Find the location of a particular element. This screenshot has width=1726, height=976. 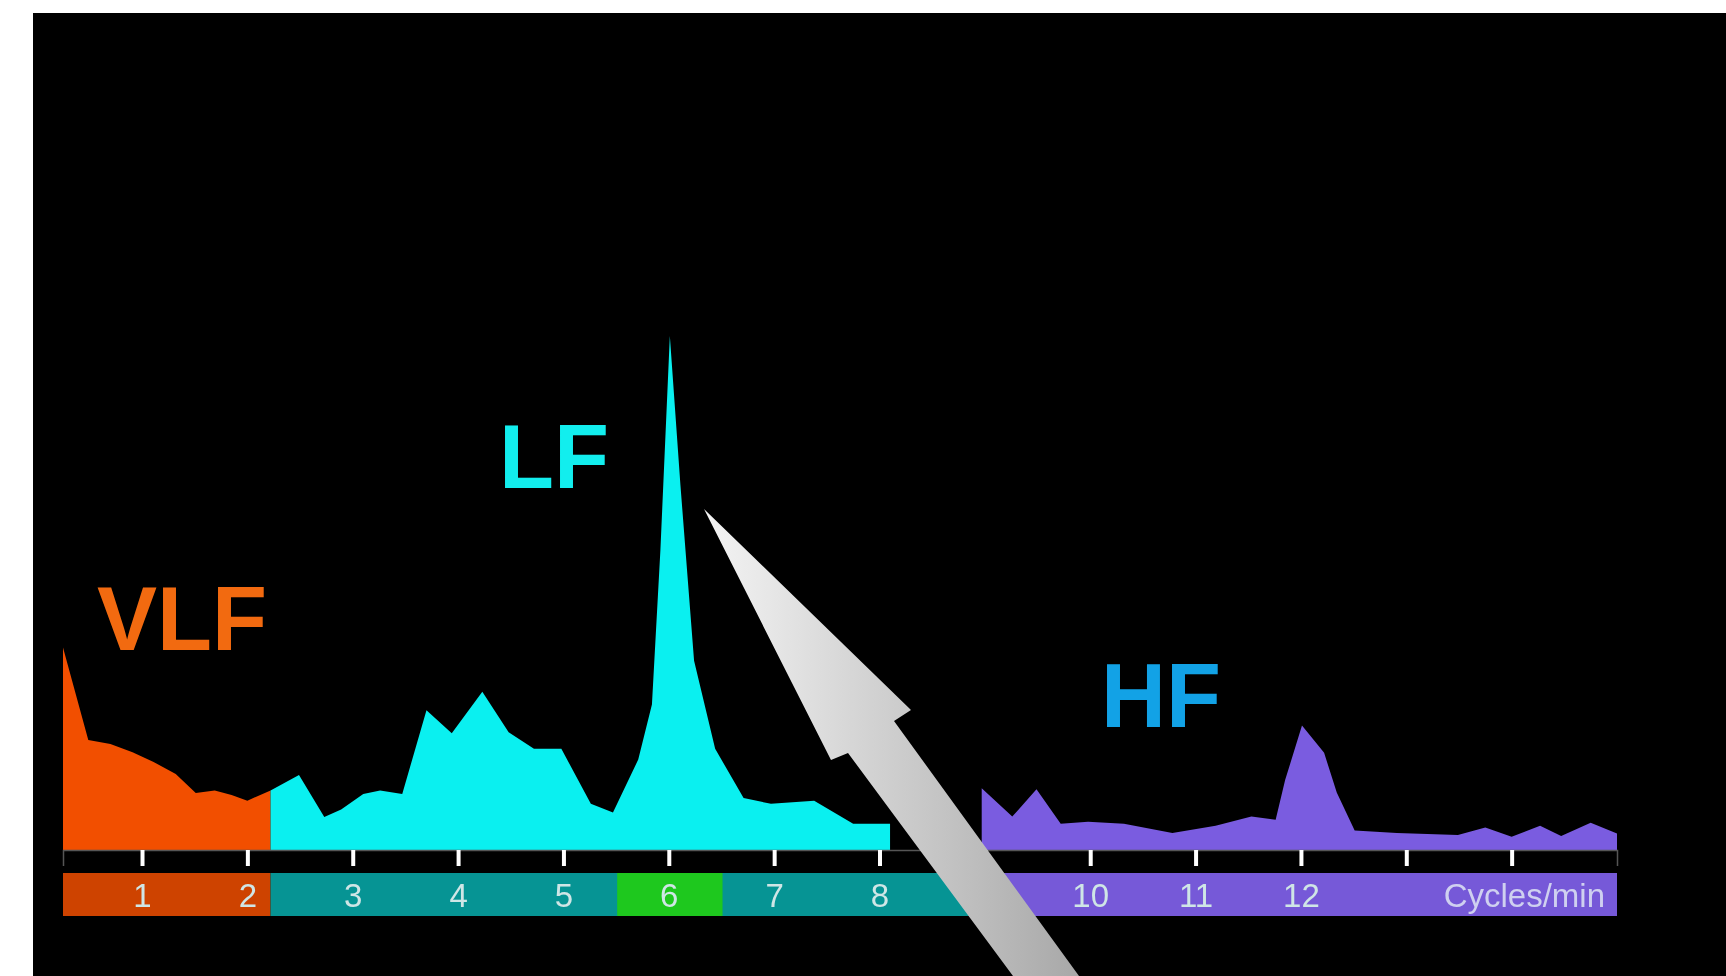

x-tick-label: 11 is located at coordinates (1196, 895).